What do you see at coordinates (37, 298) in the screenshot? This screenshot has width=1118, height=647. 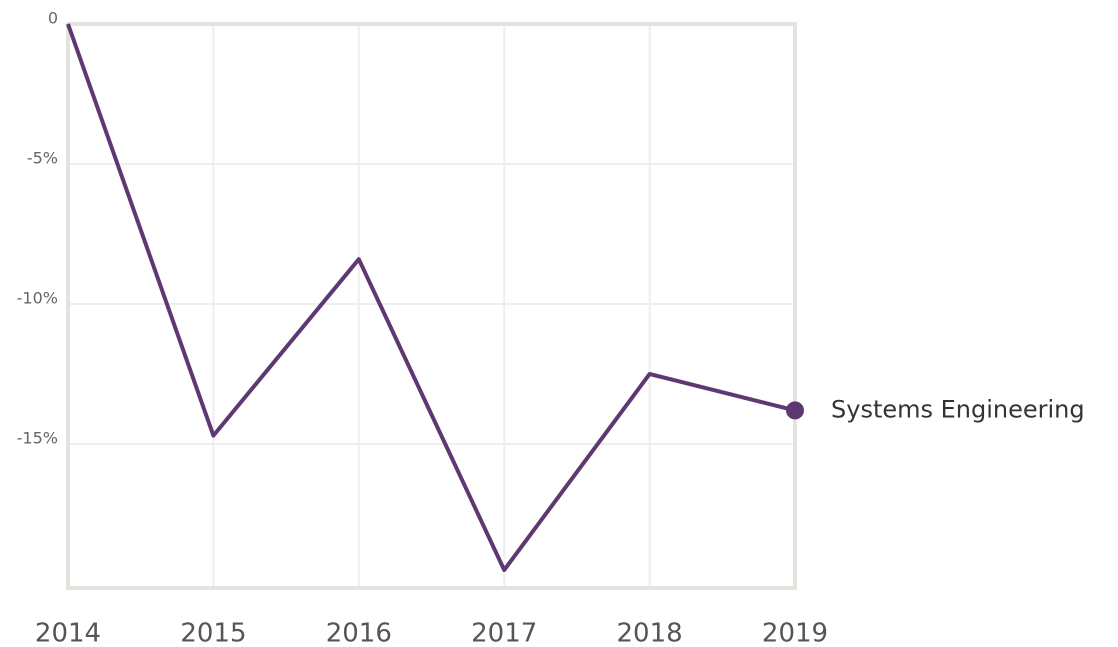 I see `y-tick-label: -10%` at bounding box center [37, 298].